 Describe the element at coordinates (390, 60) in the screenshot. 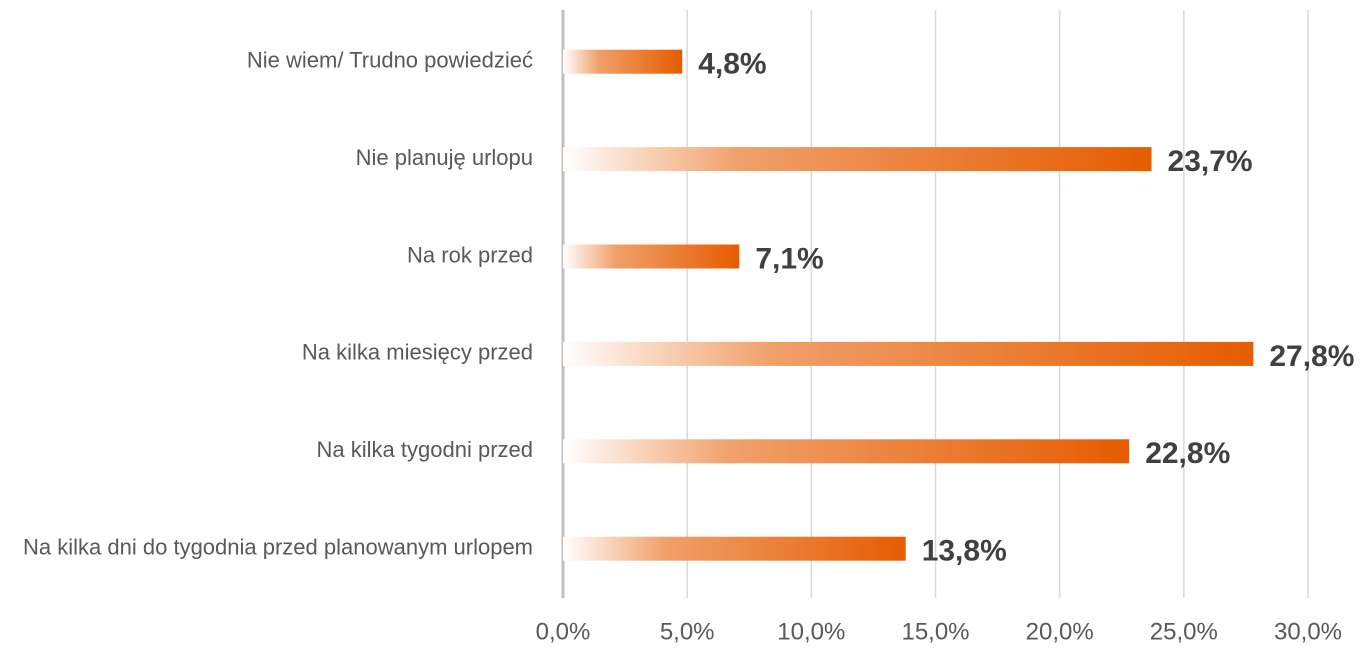

I see `category-label: Nie wiem/ Trudno powiedzieć` at that location.